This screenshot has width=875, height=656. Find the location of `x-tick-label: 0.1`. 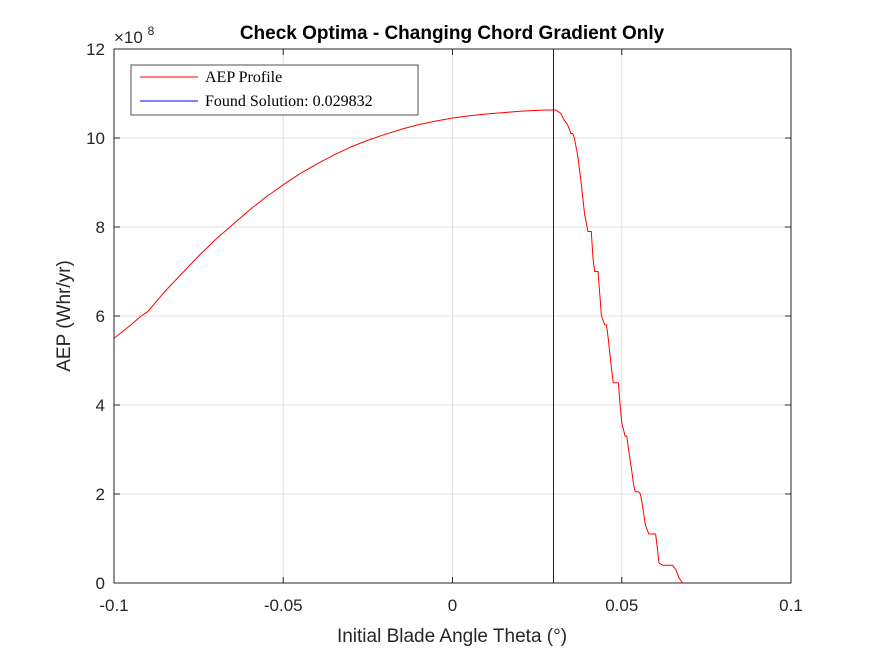

x-tick-label: 0.1 is located at coordinates (791, 605).